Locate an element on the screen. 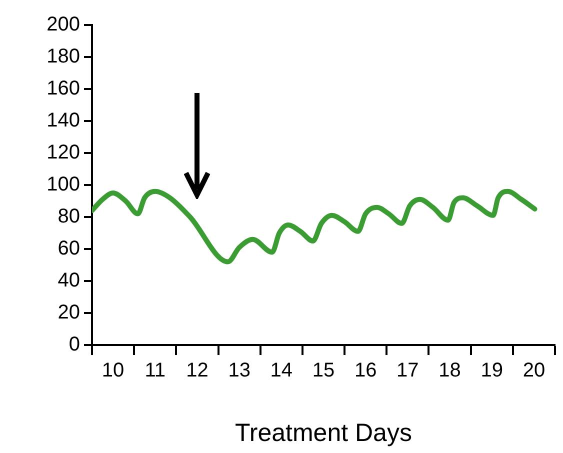  x-tick-label: 20 is located at coordinates (534, 371).